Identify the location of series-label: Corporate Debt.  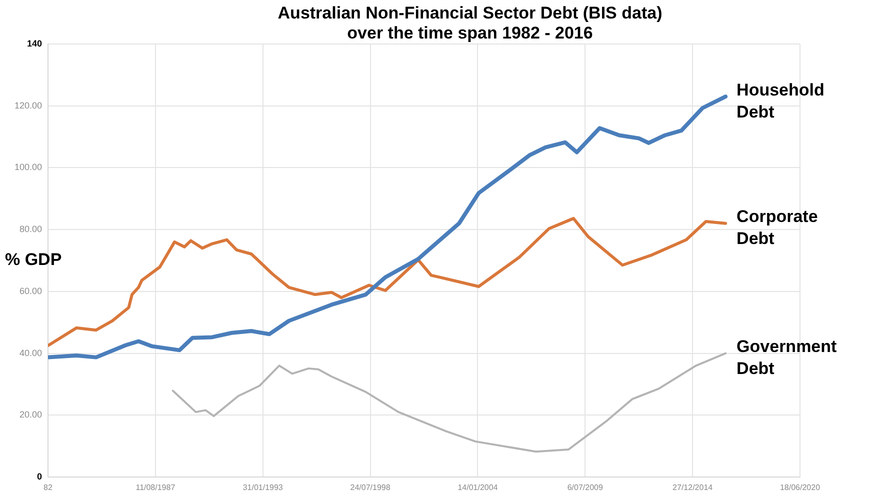
(777, 227).